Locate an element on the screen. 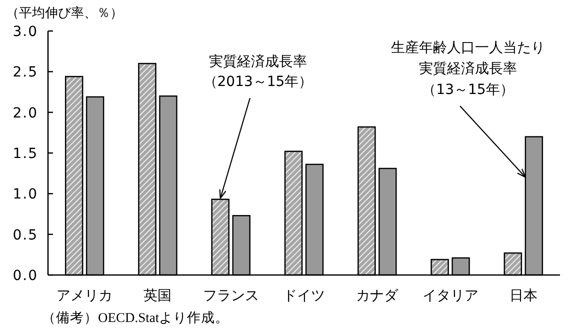 The image size is (570, 331). y-axis-title: （平均伸び率、％） is located at coordinates (64, 13).